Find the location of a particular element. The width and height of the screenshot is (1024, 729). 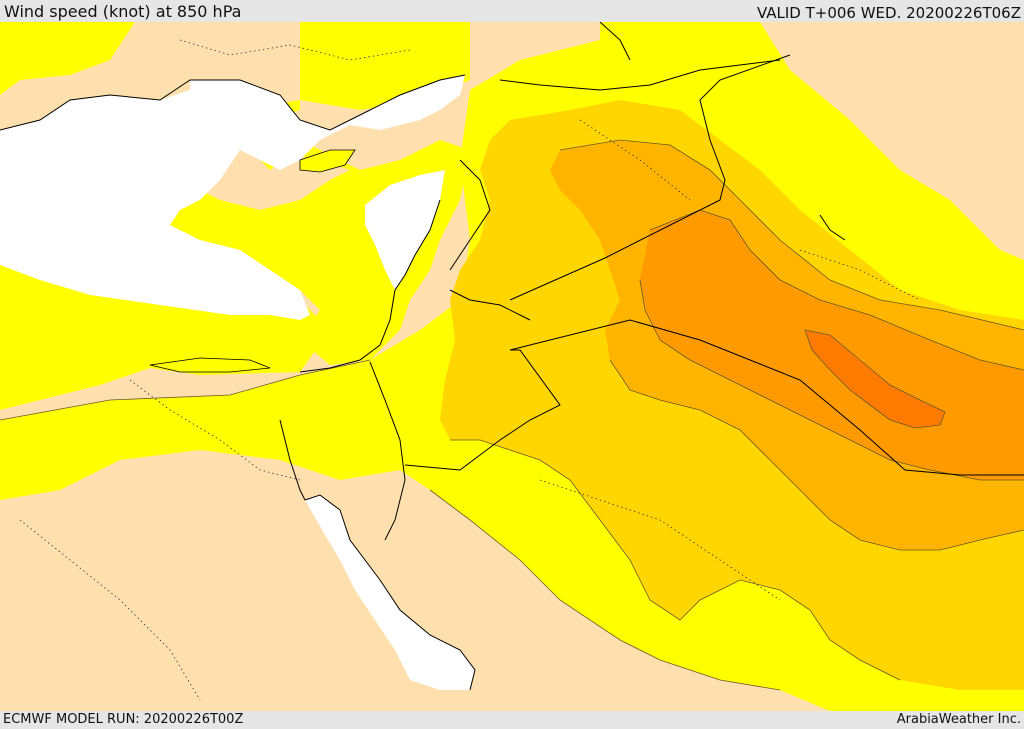

valid-time-label: VALID T+006 WED. 20200226T06Z is located at coordinates (888, 13).